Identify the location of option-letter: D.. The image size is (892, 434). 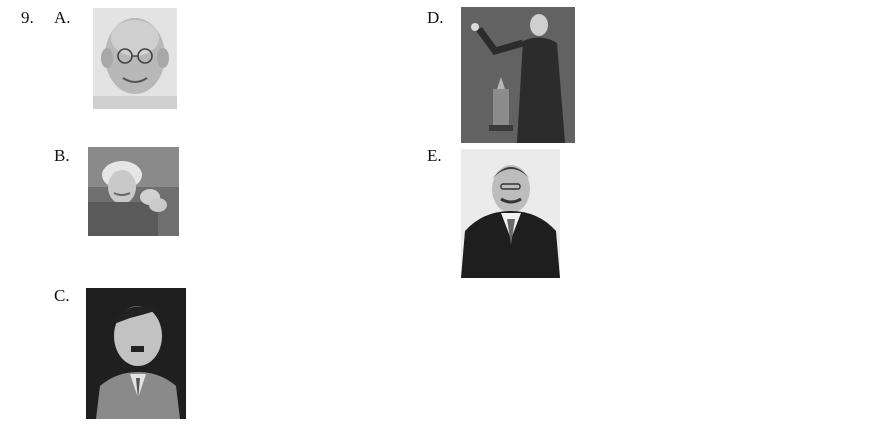
(435, 17).